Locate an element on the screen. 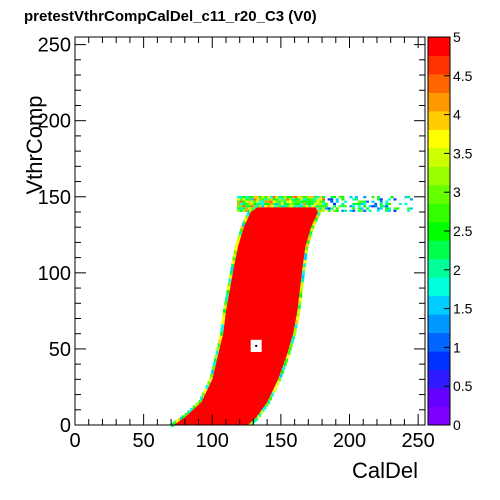  color-scale: 0 0.5 1 1.5 2 2.5 3 3.5 4 4.5 5 is located at coordinates (450, 231).